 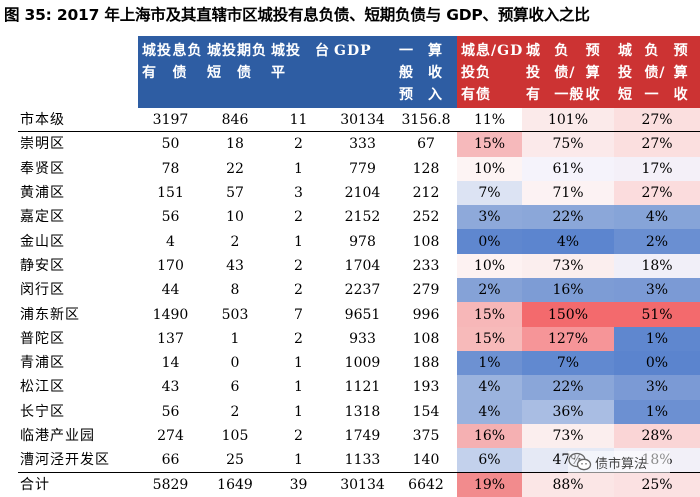 What do you see at coordinates (489, 484) in the screenshot?
I see `cell-debt-gdp: 19%` at bounding box center [489, 484].